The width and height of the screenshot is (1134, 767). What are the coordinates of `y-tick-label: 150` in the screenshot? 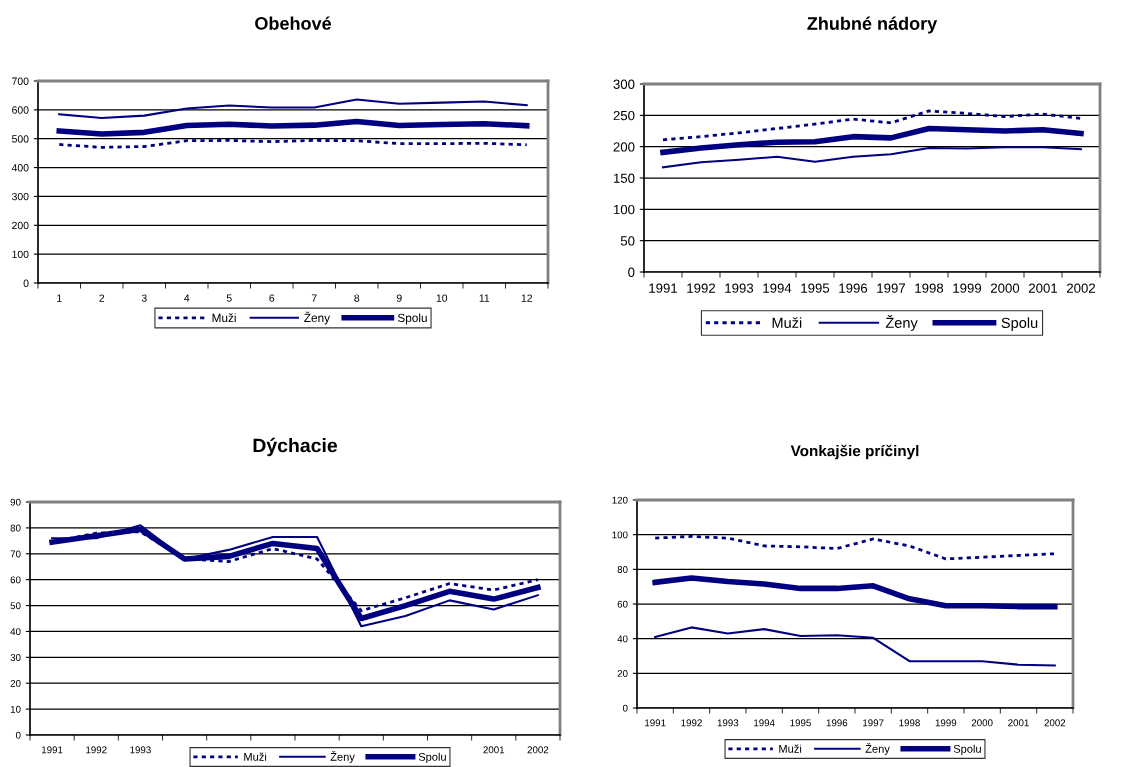 It's located at (624, 178).